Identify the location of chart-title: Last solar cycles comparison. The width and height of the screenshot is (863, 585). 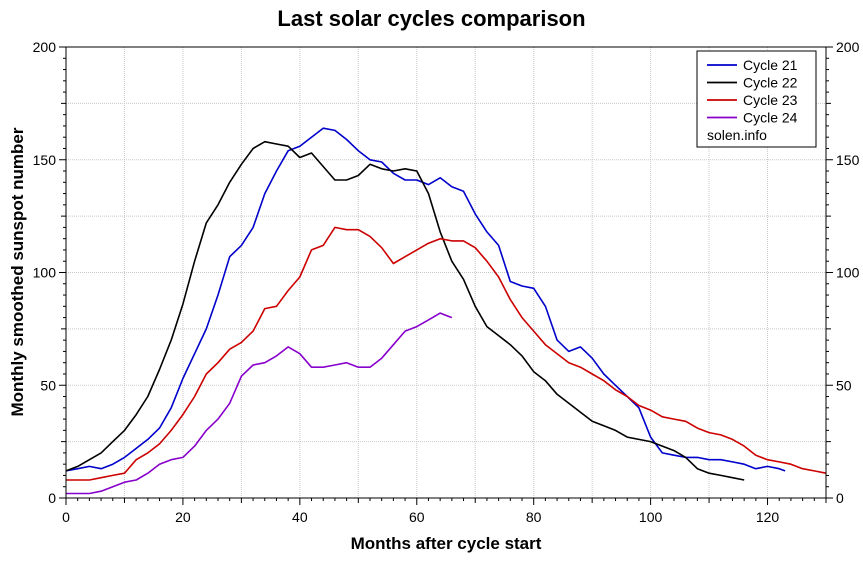
(431, 18).